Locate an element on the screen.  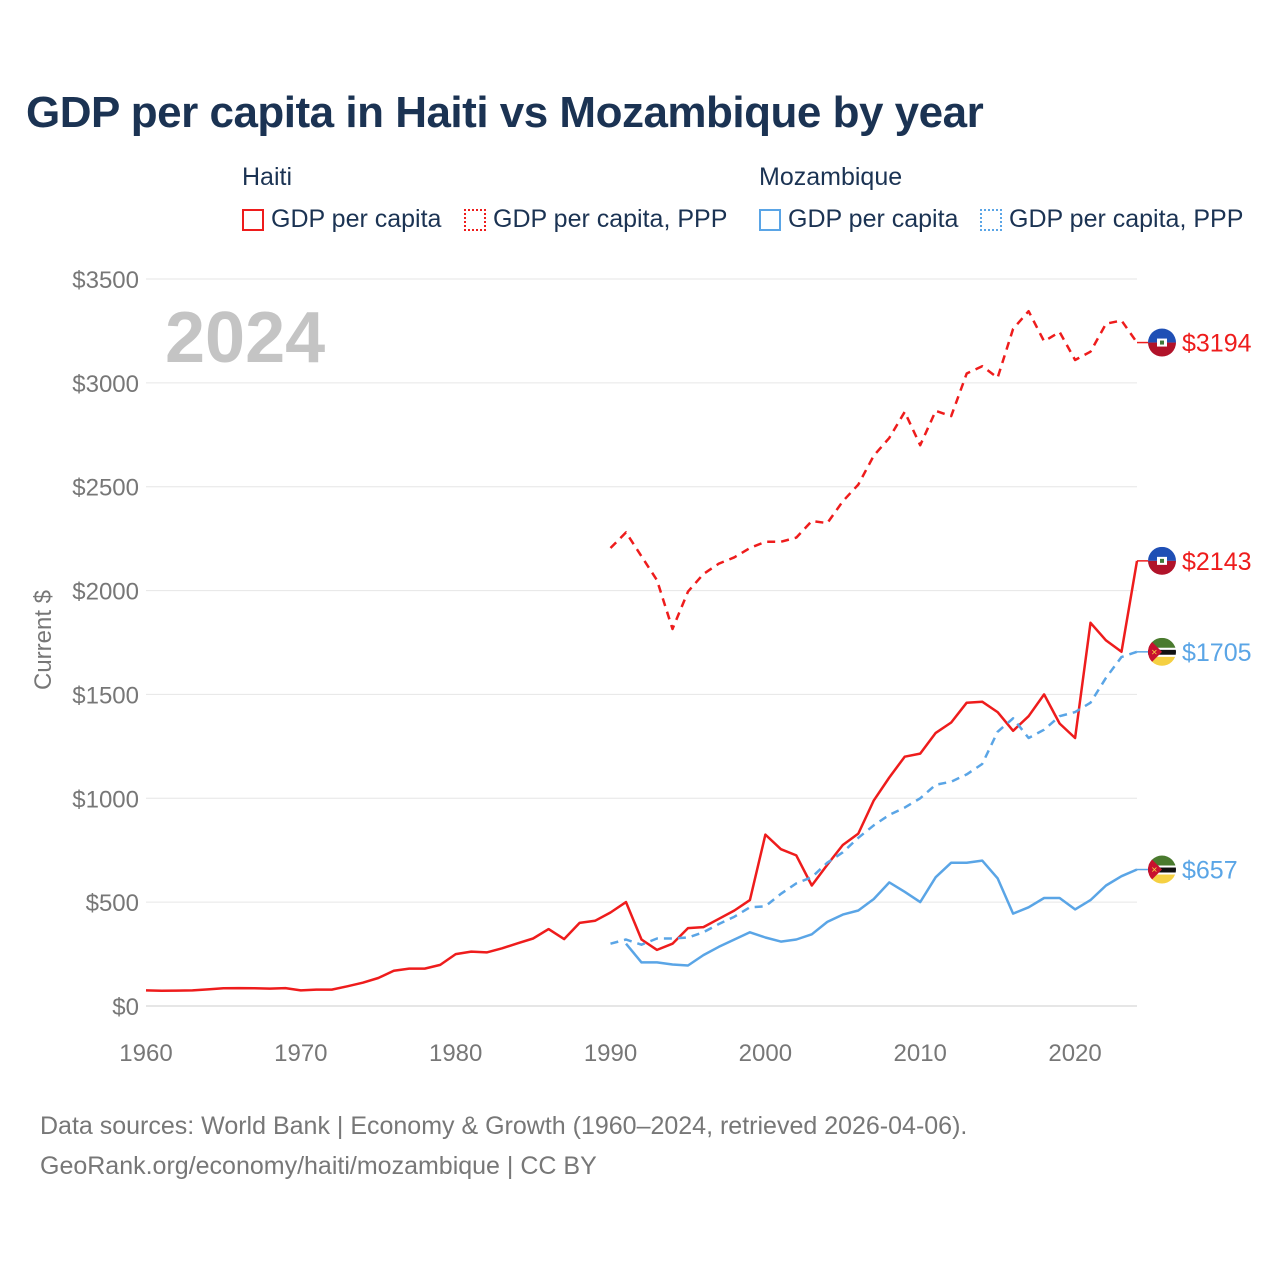
end-labels: $2143 $3194 ✕ $657 ✕ $1705 is located at coordinates (1194, 606).